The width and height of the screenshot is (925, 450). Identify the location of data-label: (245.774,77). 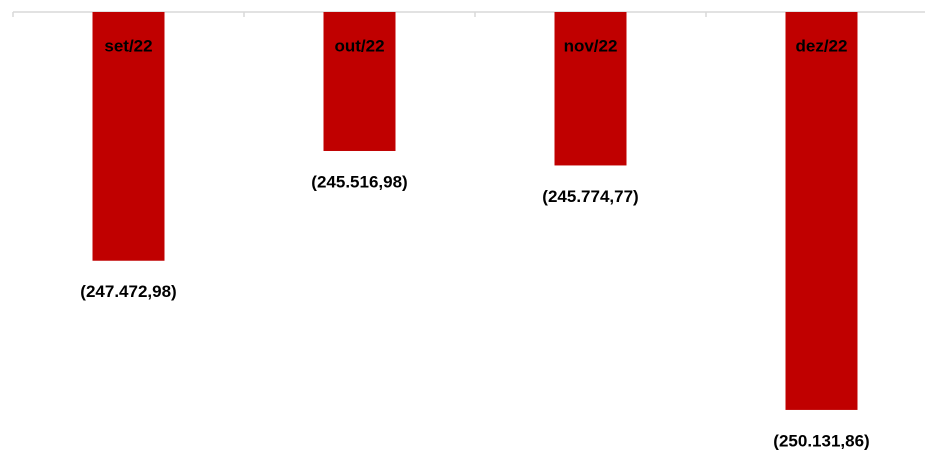
(590, 196).